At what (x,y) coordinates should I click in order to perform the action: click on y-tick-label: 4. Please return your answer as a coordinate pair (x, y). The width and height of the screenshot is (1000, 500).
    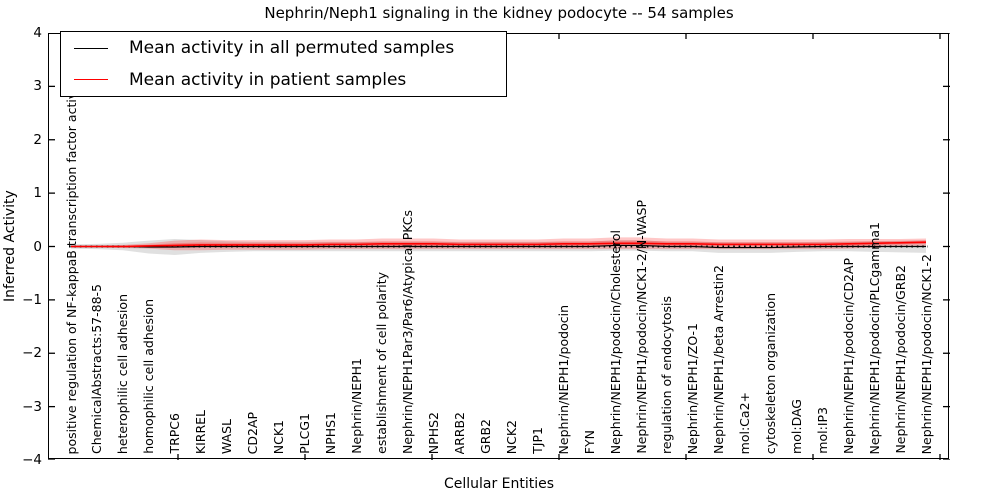
    Looking at the image, I should click on (37, 33).